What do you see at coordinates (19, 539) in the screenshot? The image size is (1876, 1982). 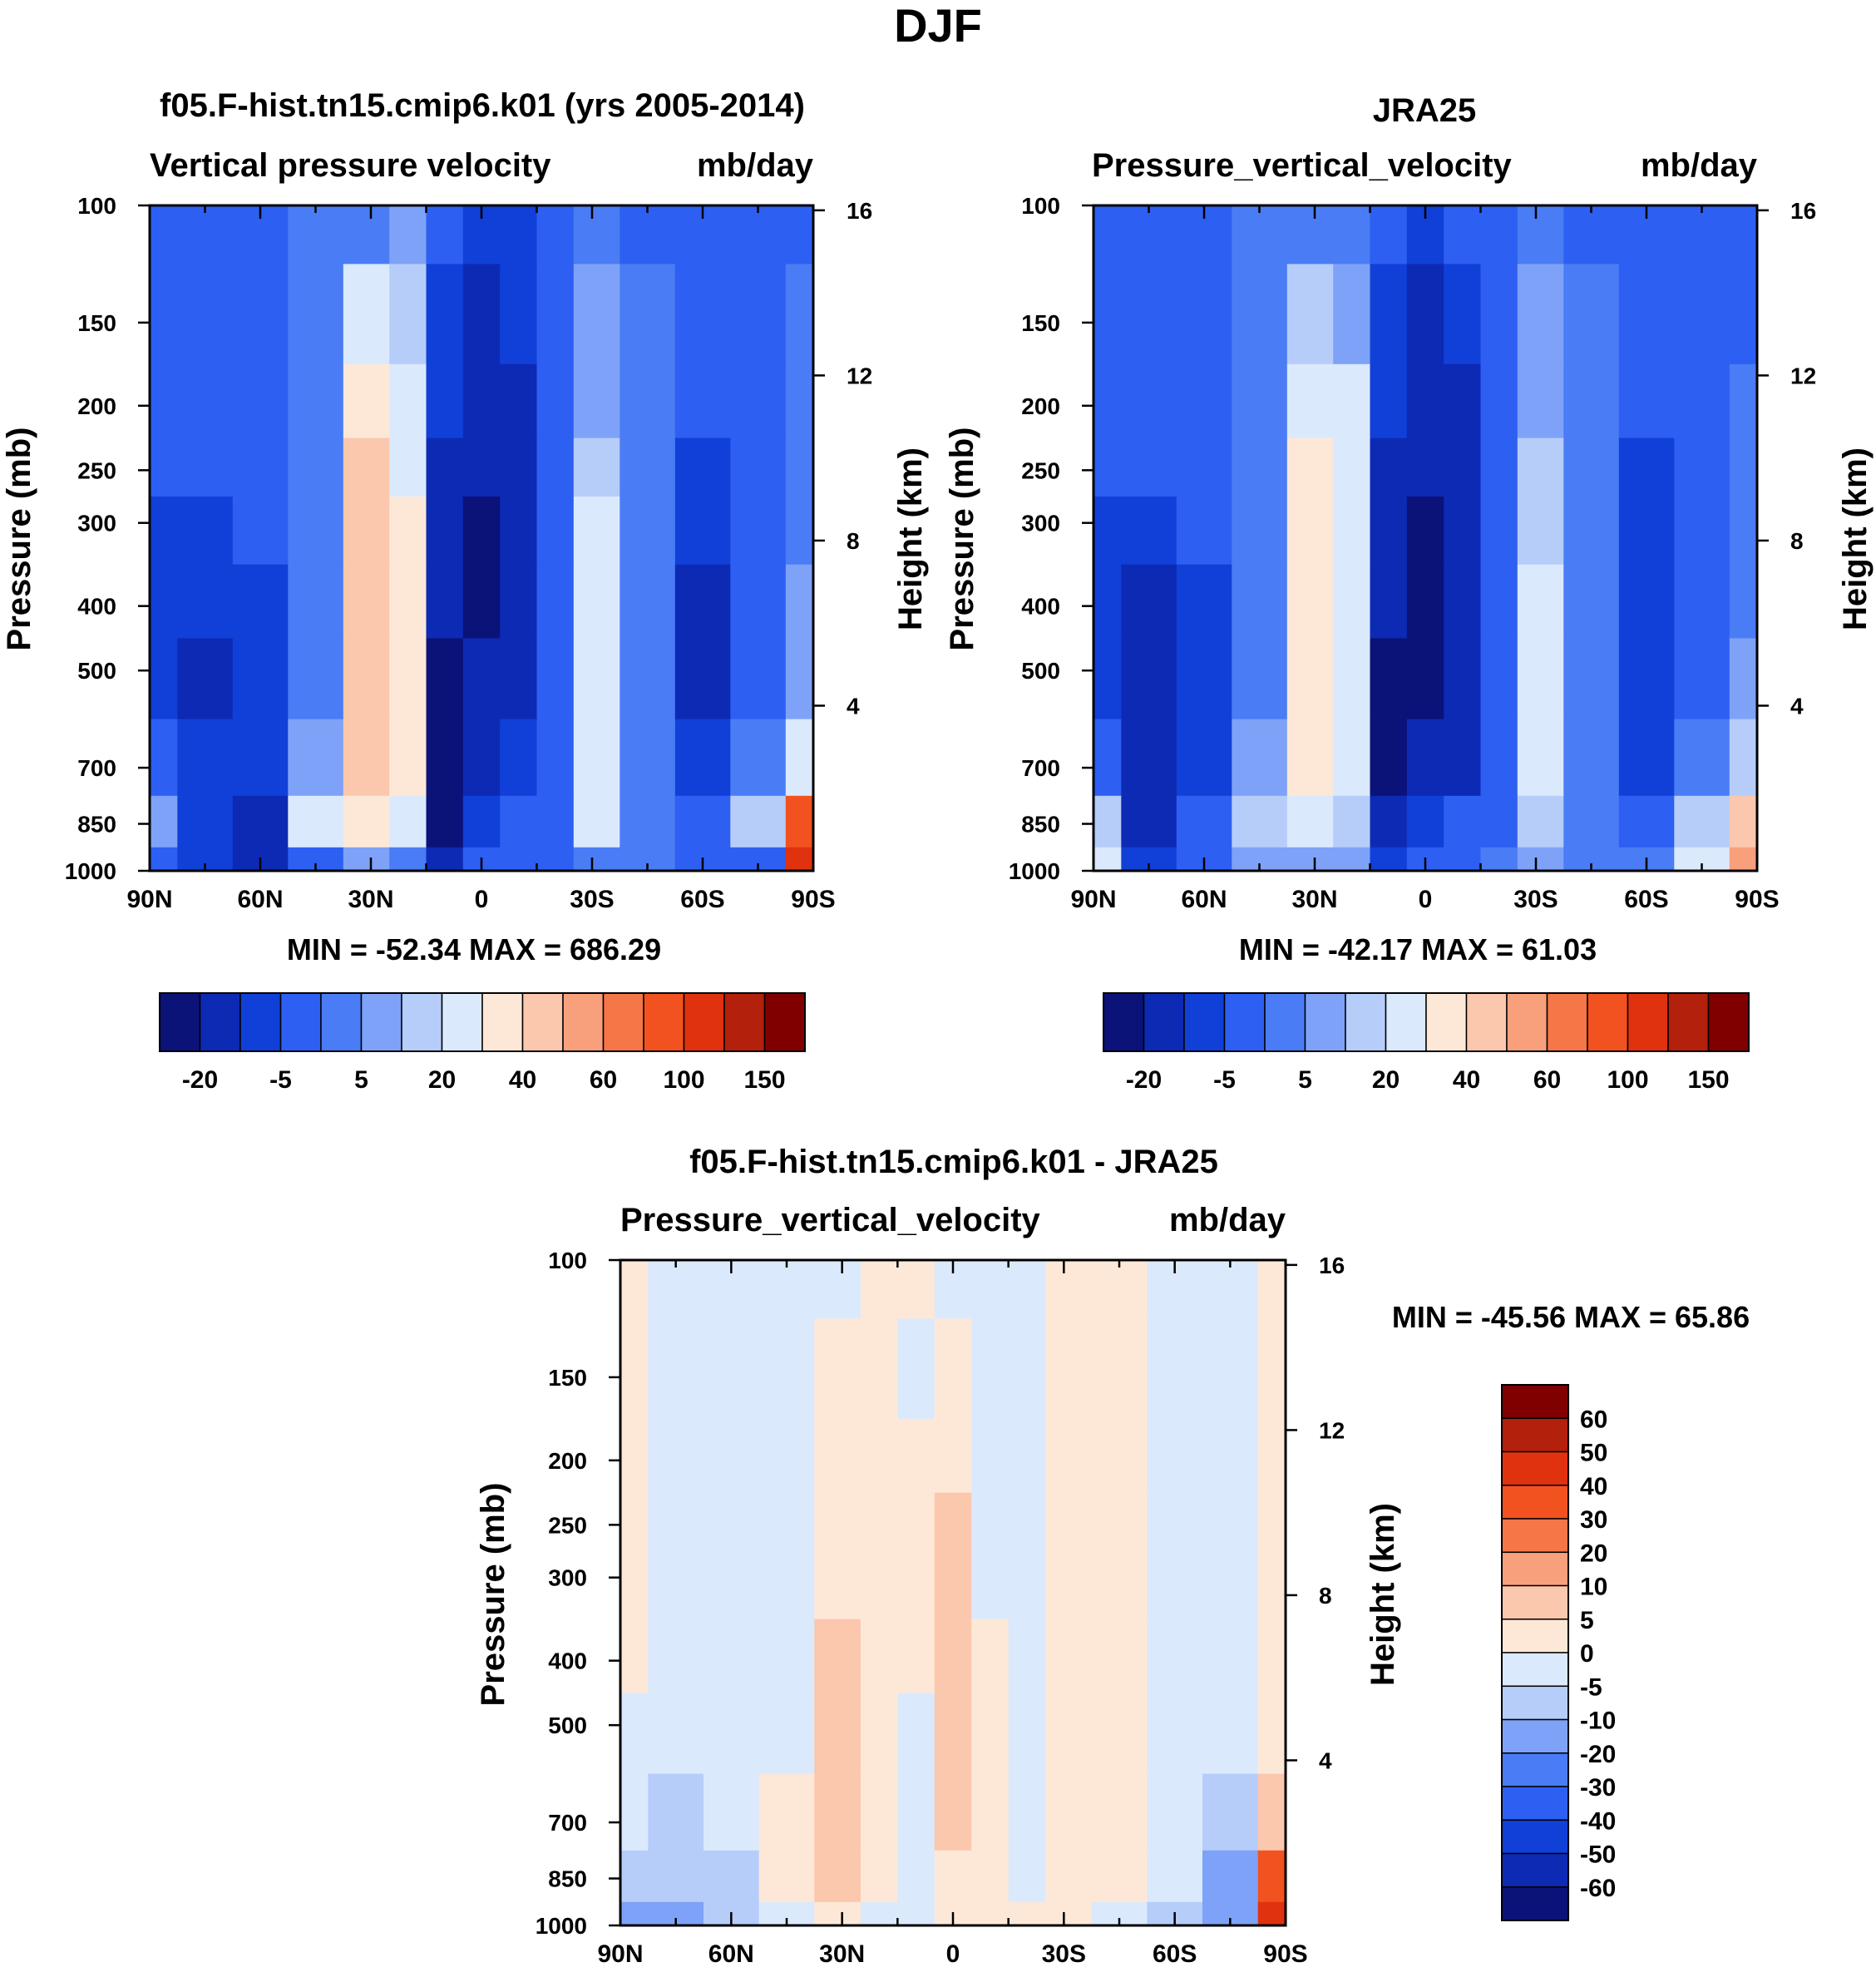 I see `model-y-axis-label: Pressure (mb)` at bounding box center [19, 539].